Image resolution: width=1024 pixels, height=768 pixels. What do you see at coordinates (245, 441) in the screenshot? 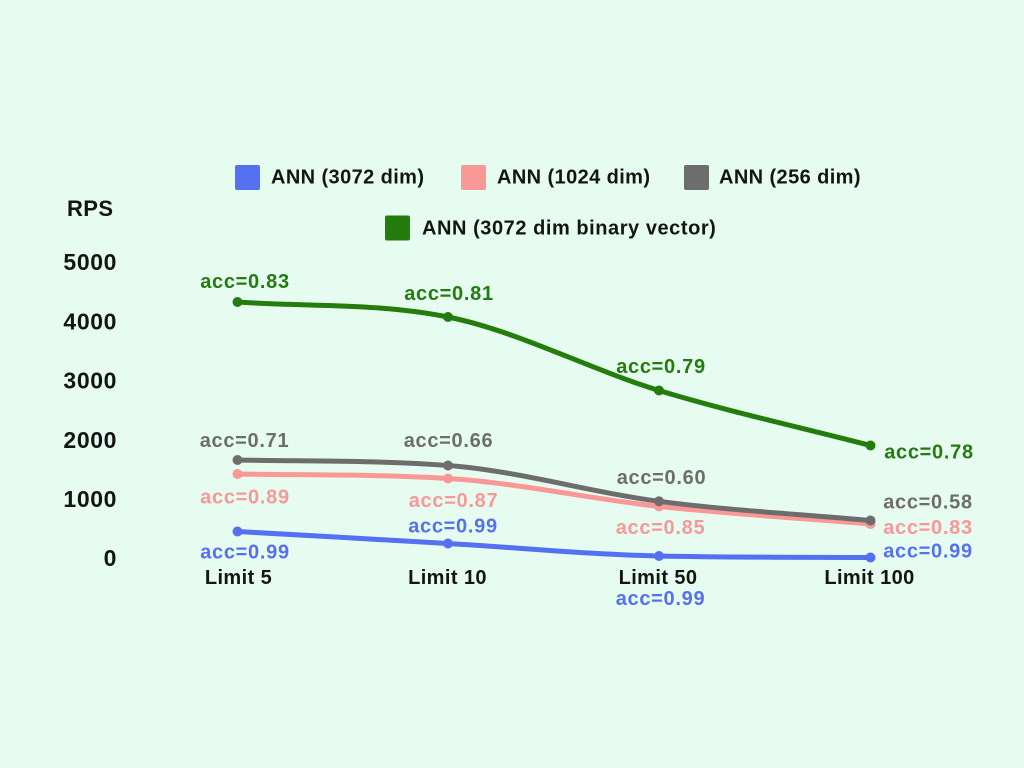
I see `svg-text: acc=0.71` at bounding box center [245, 441].